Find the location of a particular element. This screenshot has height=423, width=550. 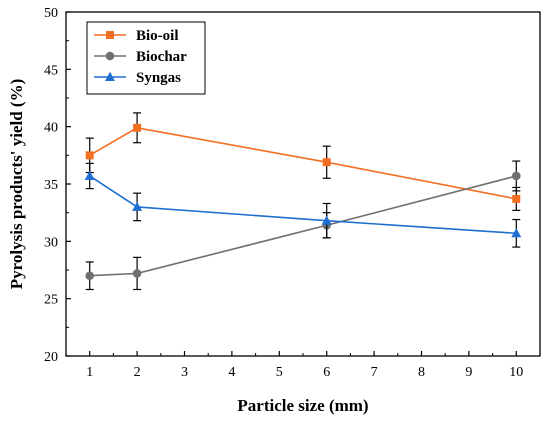

x-tick-label: 8 is located at coordinates (421, 372).